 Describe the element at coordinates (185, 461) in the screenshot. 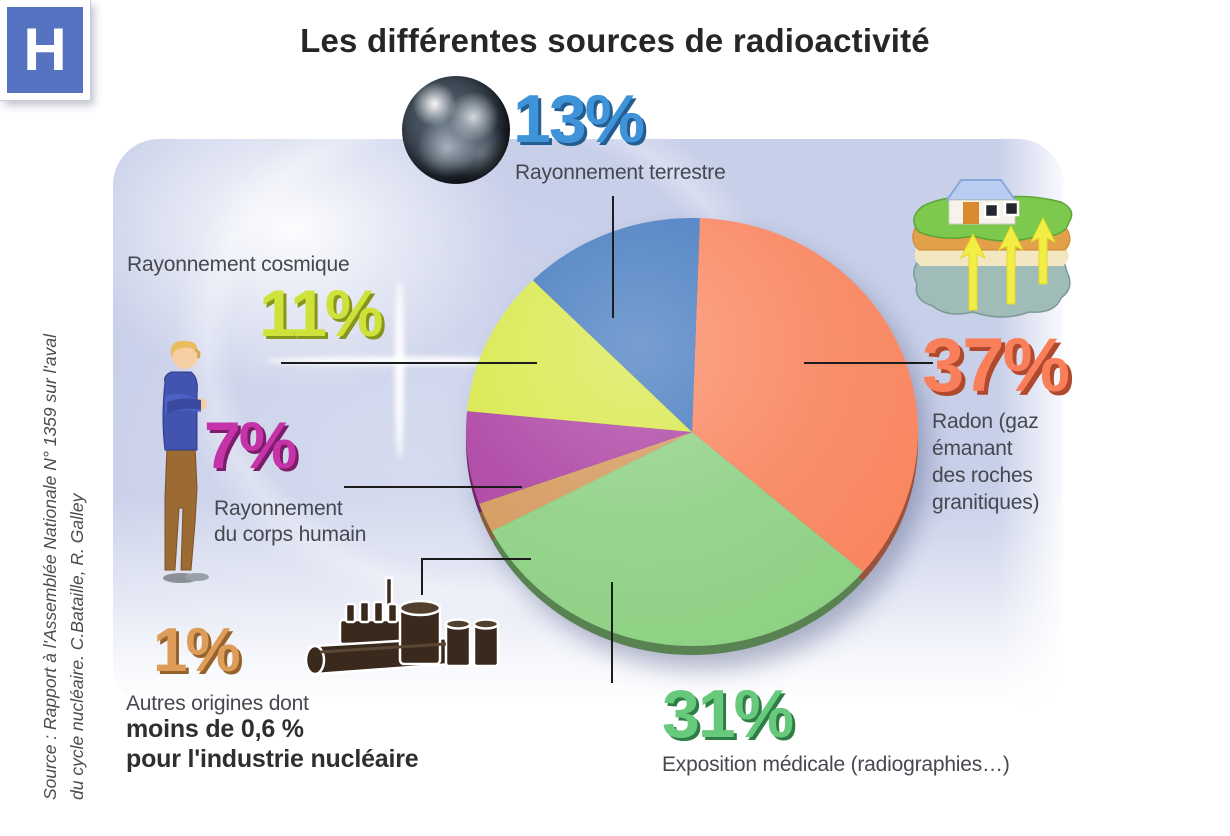

I see `standing-person-icon` at that location.